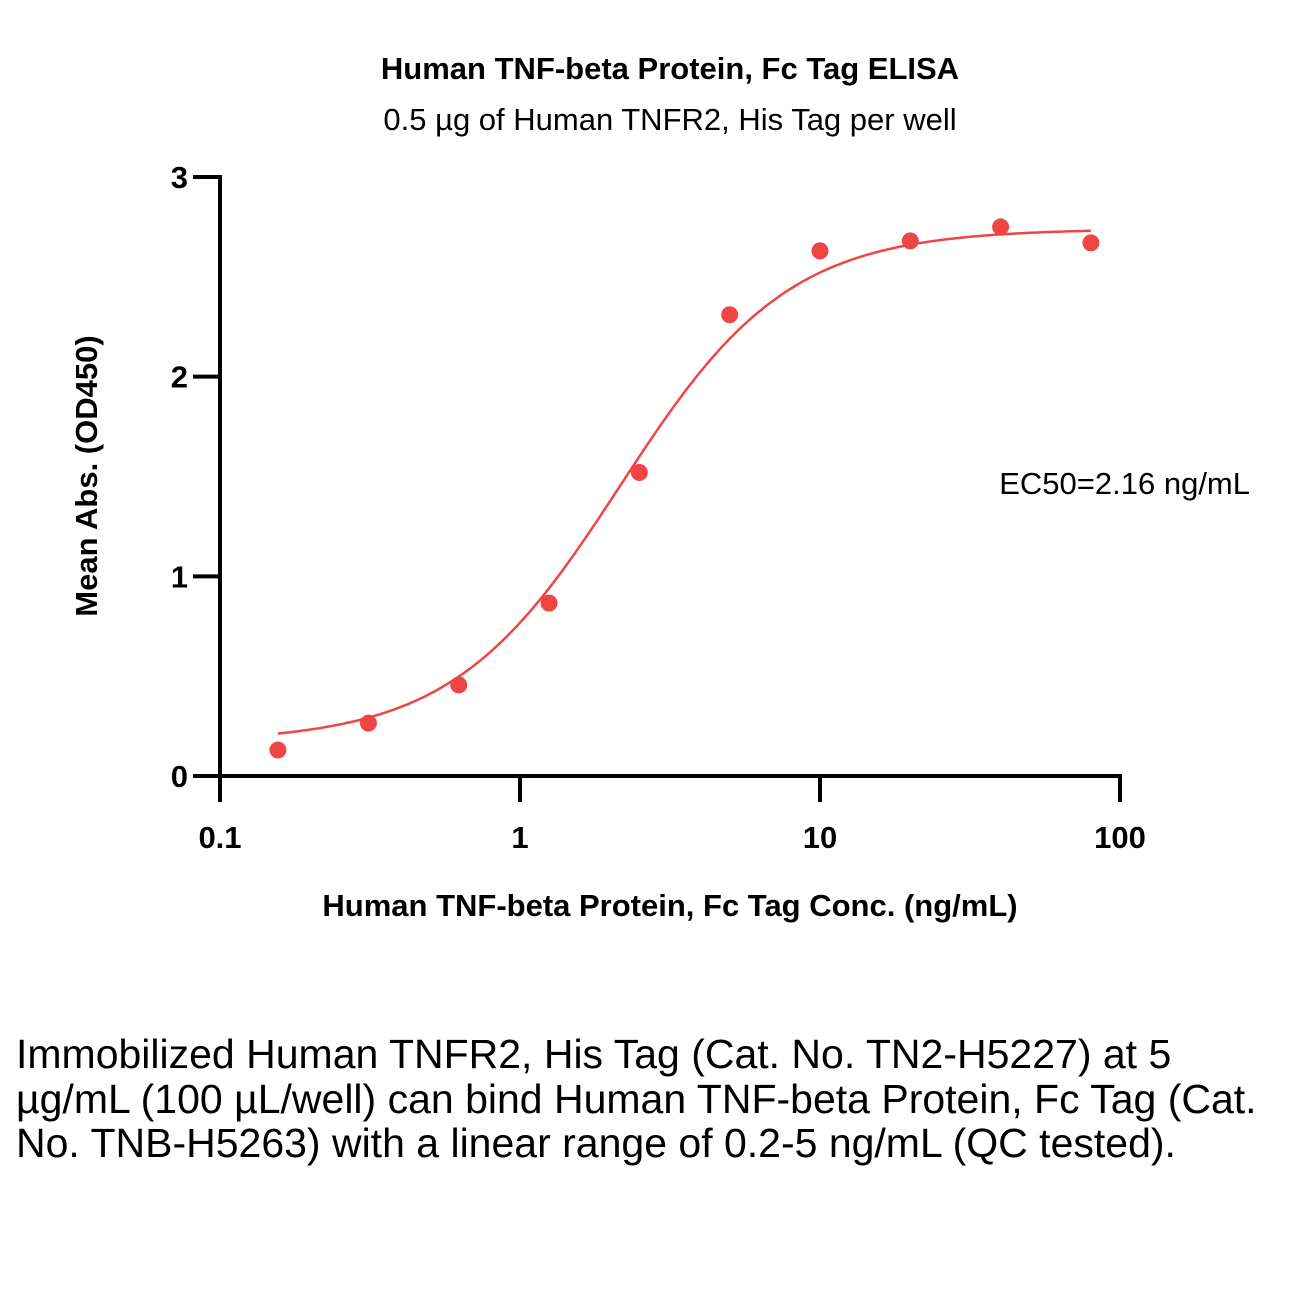 The width and height of the screenshot is (1295, 1308). What do you see at coordinates (670, 68) in the screenshot?
I see `chart-title: Human TNF-beta Protein, Fc Tag ELISA` at bounding box center [670, 68].